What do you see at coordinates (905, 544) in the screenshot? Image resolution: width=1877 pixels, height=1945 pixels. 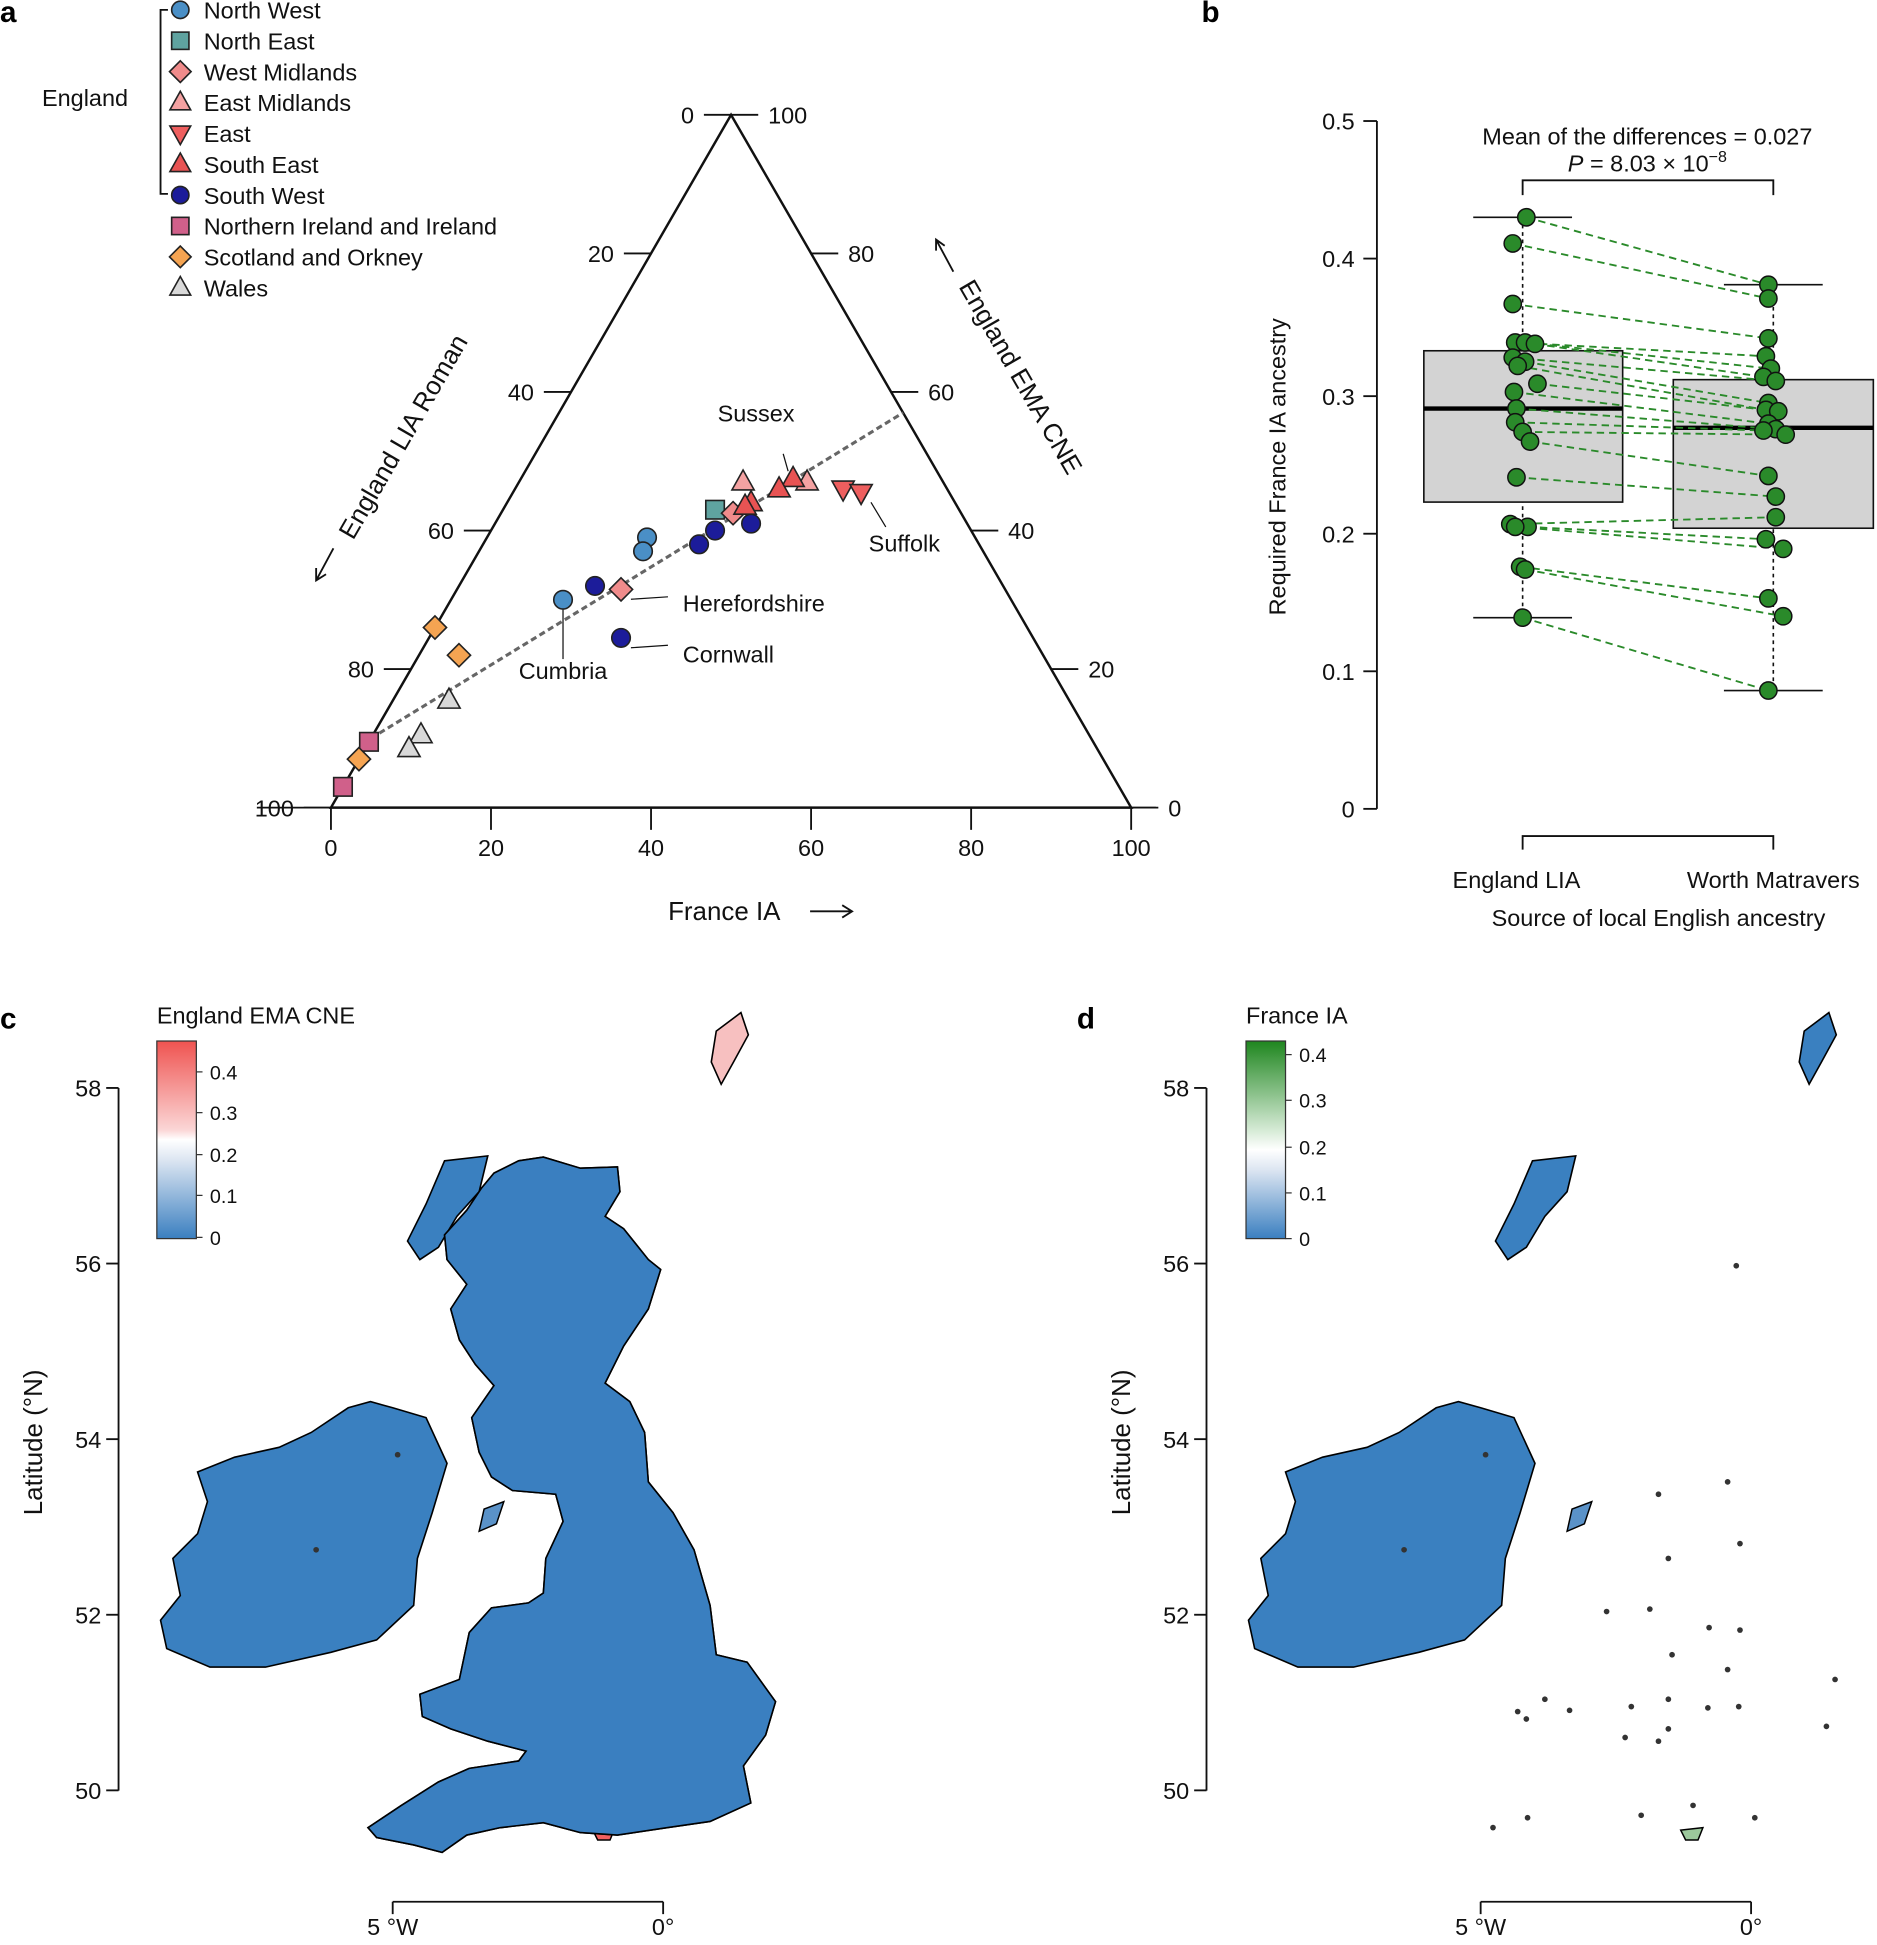 I see `point-annotation: Suffolk` at bounding box center [905, 544].